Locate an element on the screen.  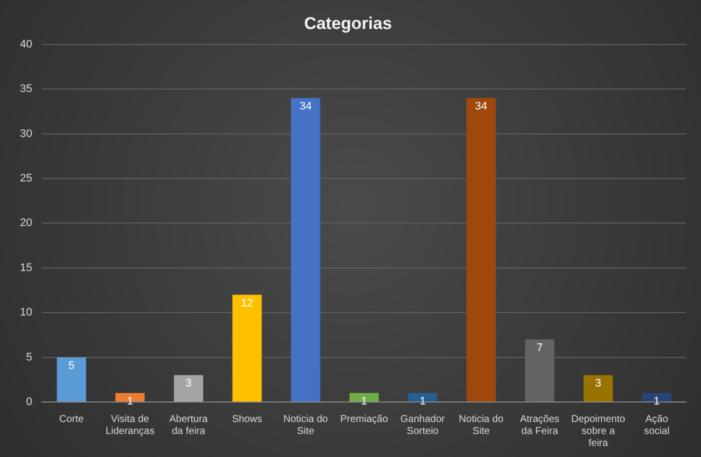
y-tick-label: 0 is located at coordinates (29, 402).